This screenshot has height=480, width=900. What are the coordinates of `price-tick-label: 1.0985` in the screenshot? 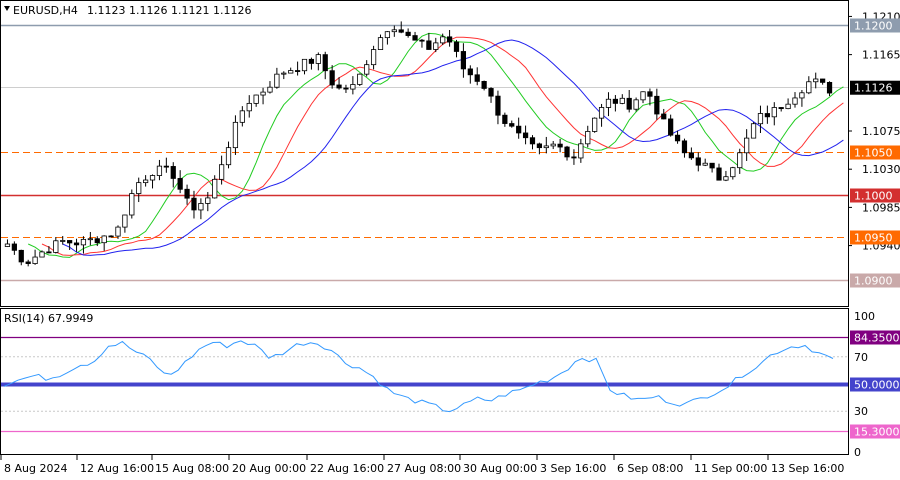 It's located at (881, 207).